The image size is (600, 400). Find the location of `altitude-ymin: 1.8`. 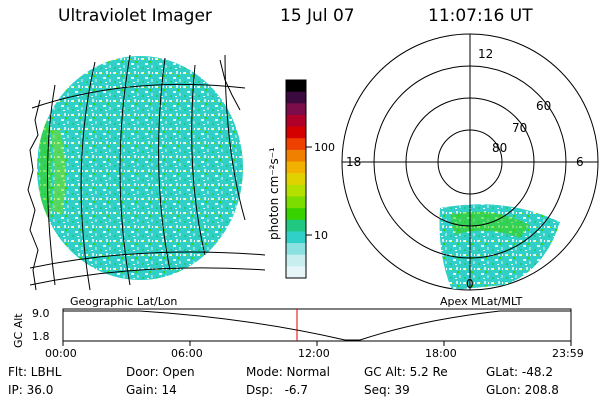

altitude-ymin: 1.8 is located at coordinates (41, 336).